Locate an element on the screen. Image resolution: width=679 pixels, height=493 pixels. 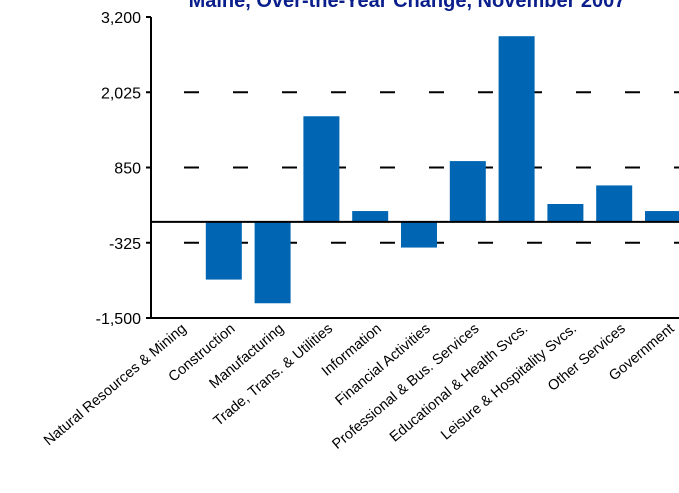
x-category-label: Natural Resources & Mining is located at coordinates (115, 385).